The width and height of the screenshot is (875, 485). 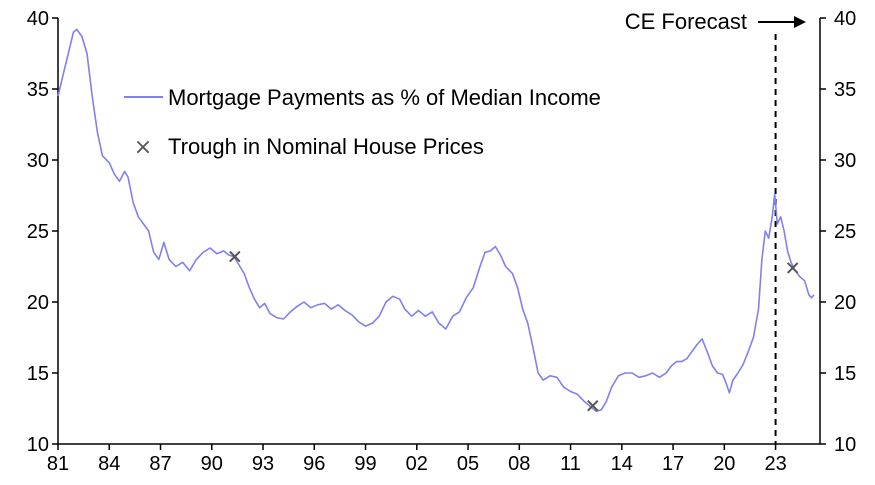 I want to click on right-y-tick-label: 20, so click(x=845, y=303).